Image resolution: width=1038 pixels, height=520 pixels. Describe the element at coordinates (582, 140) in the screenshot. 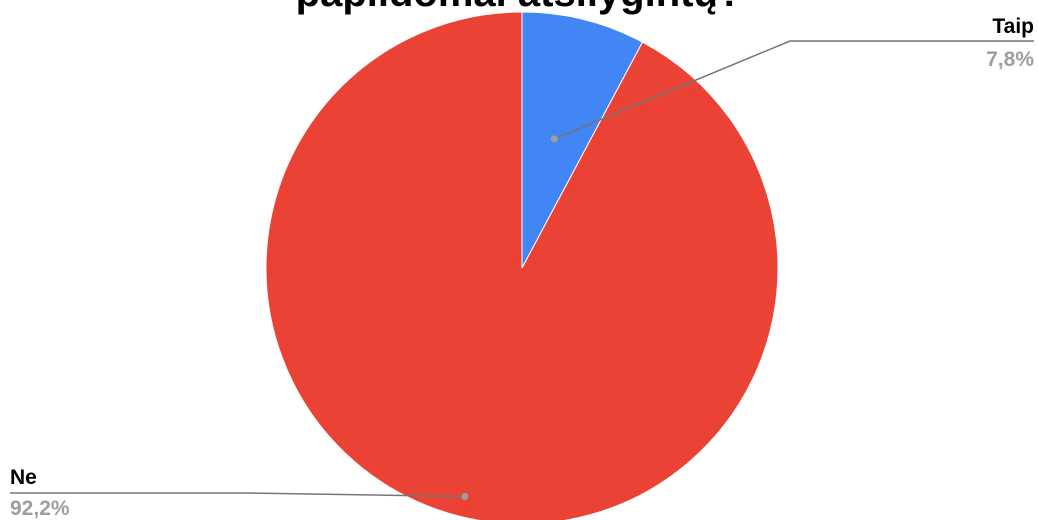

I see `pie-slice-taip` at that location.